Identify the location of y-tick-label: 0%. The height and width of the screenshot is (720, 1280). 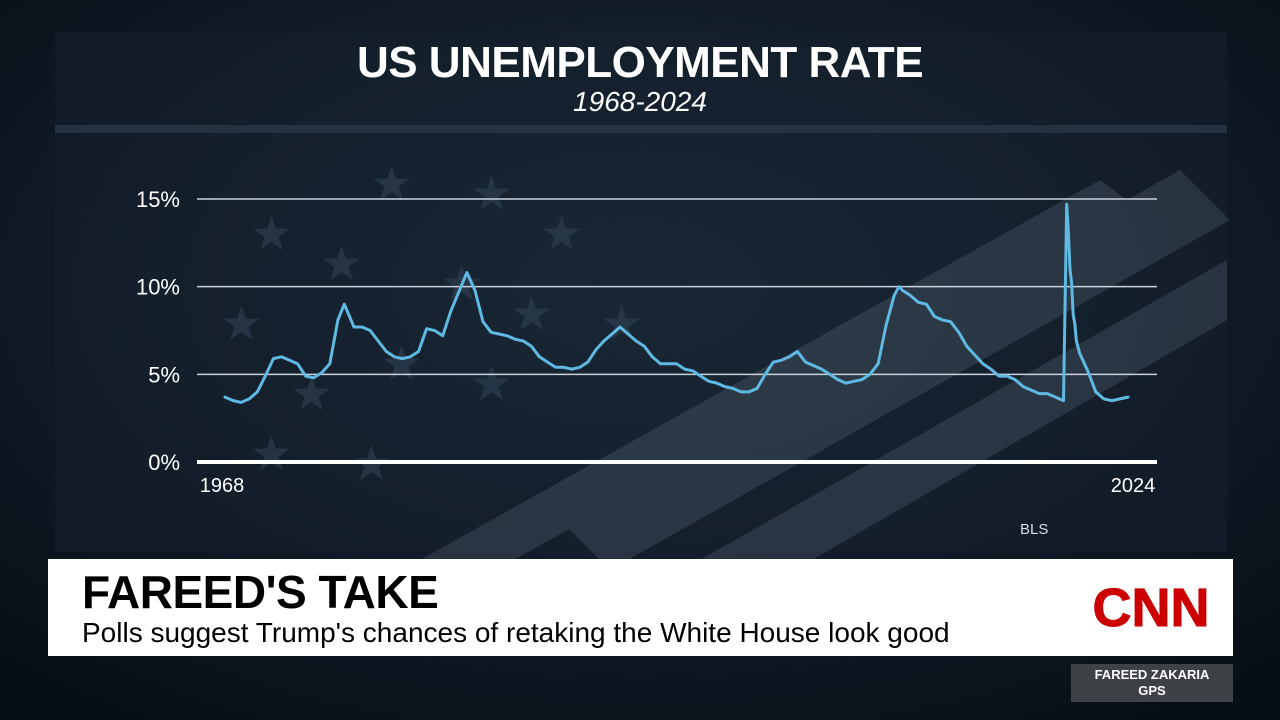
(164, 462).